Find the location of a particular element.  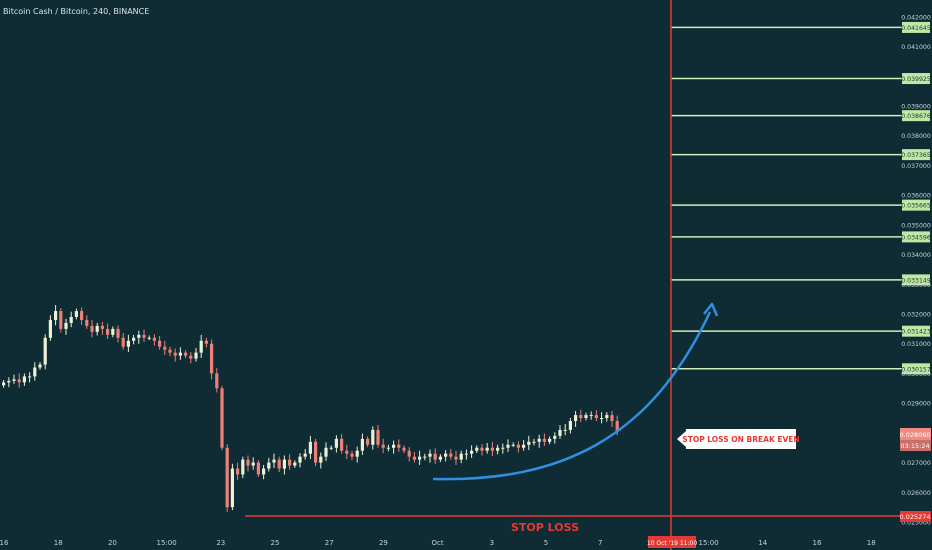

target-price-label: 0.031423 is located at coordinates (916, 332).